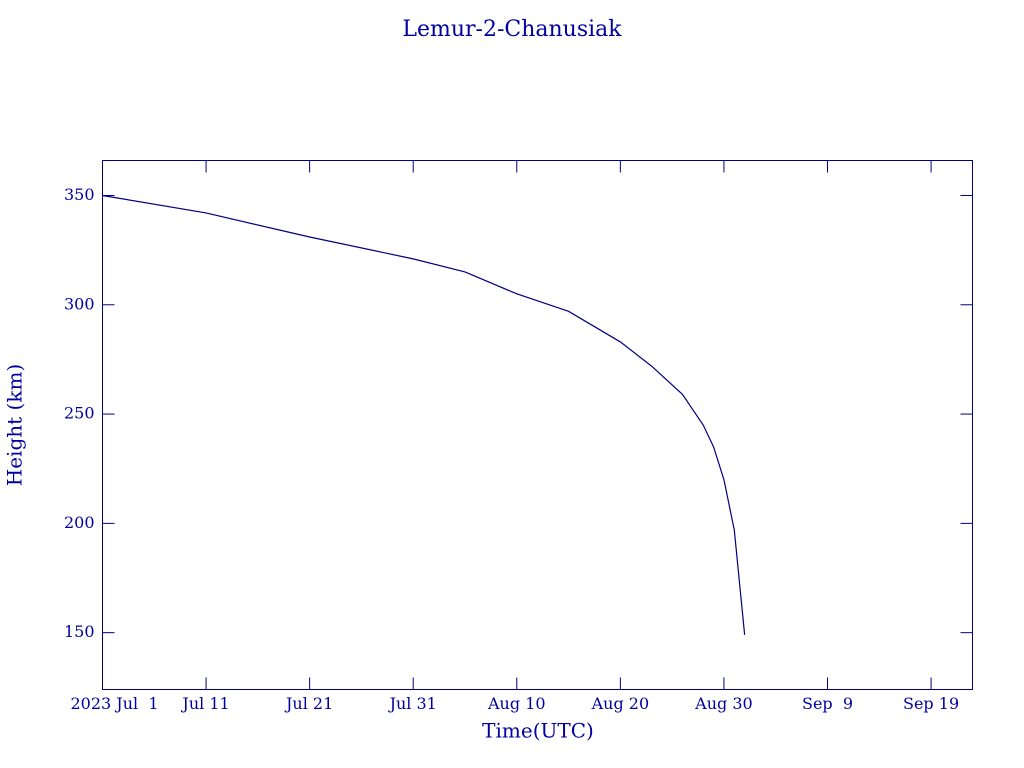 This screenshot has width=1024, height=768. Describe the element at coordinates (115, 703) in the screenshot. I see `x-tick-label: 2023 Jul 1` at that location.